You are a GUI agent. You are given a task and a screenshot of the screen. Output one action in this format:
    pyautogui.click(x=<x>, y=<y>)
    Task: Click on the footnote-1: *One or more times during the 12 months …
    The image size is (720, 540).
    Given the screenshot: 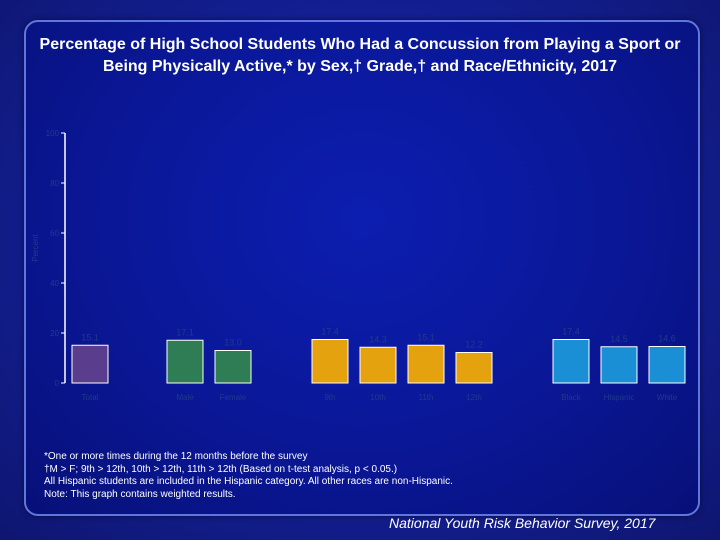 What is the action you would take?
    pyautogui.click(x=176, y=456)
    